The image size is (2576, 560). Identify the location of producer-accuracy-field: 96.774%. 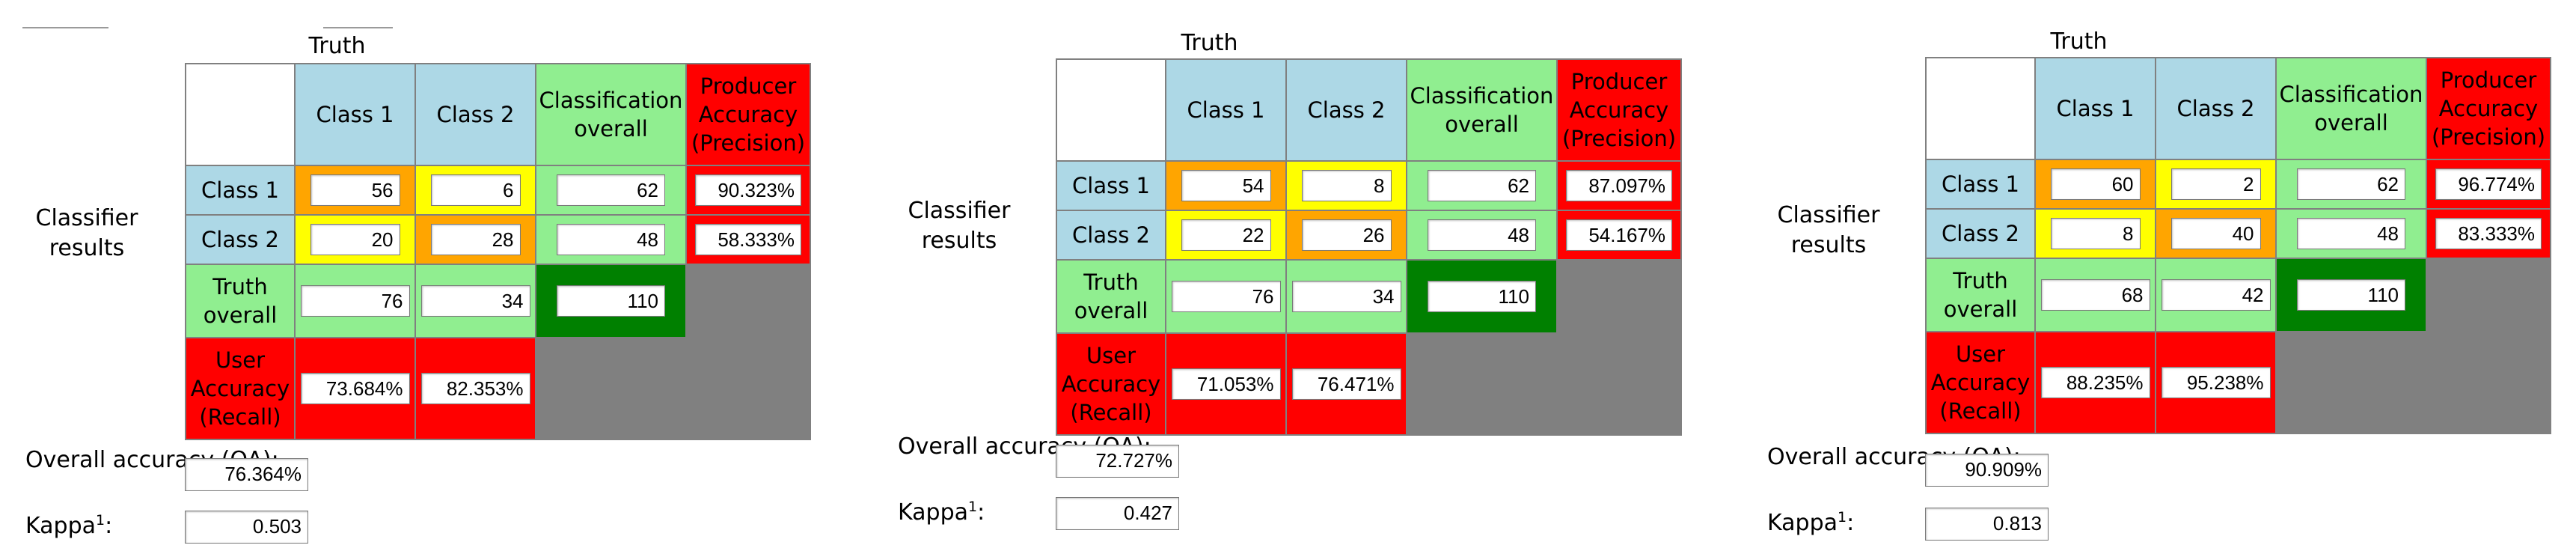
(2488, 184).